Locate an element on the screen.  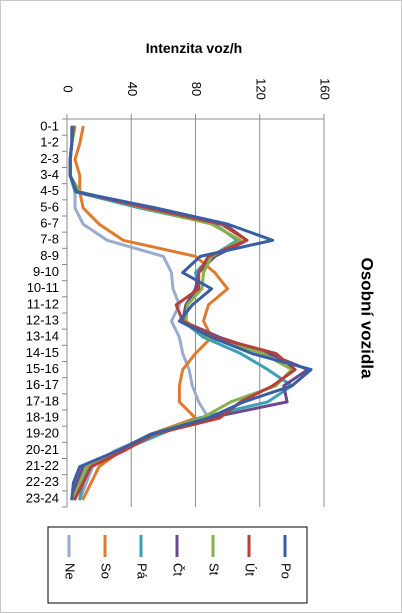
category-label: 19-20 is located at coordinates (42, 433).